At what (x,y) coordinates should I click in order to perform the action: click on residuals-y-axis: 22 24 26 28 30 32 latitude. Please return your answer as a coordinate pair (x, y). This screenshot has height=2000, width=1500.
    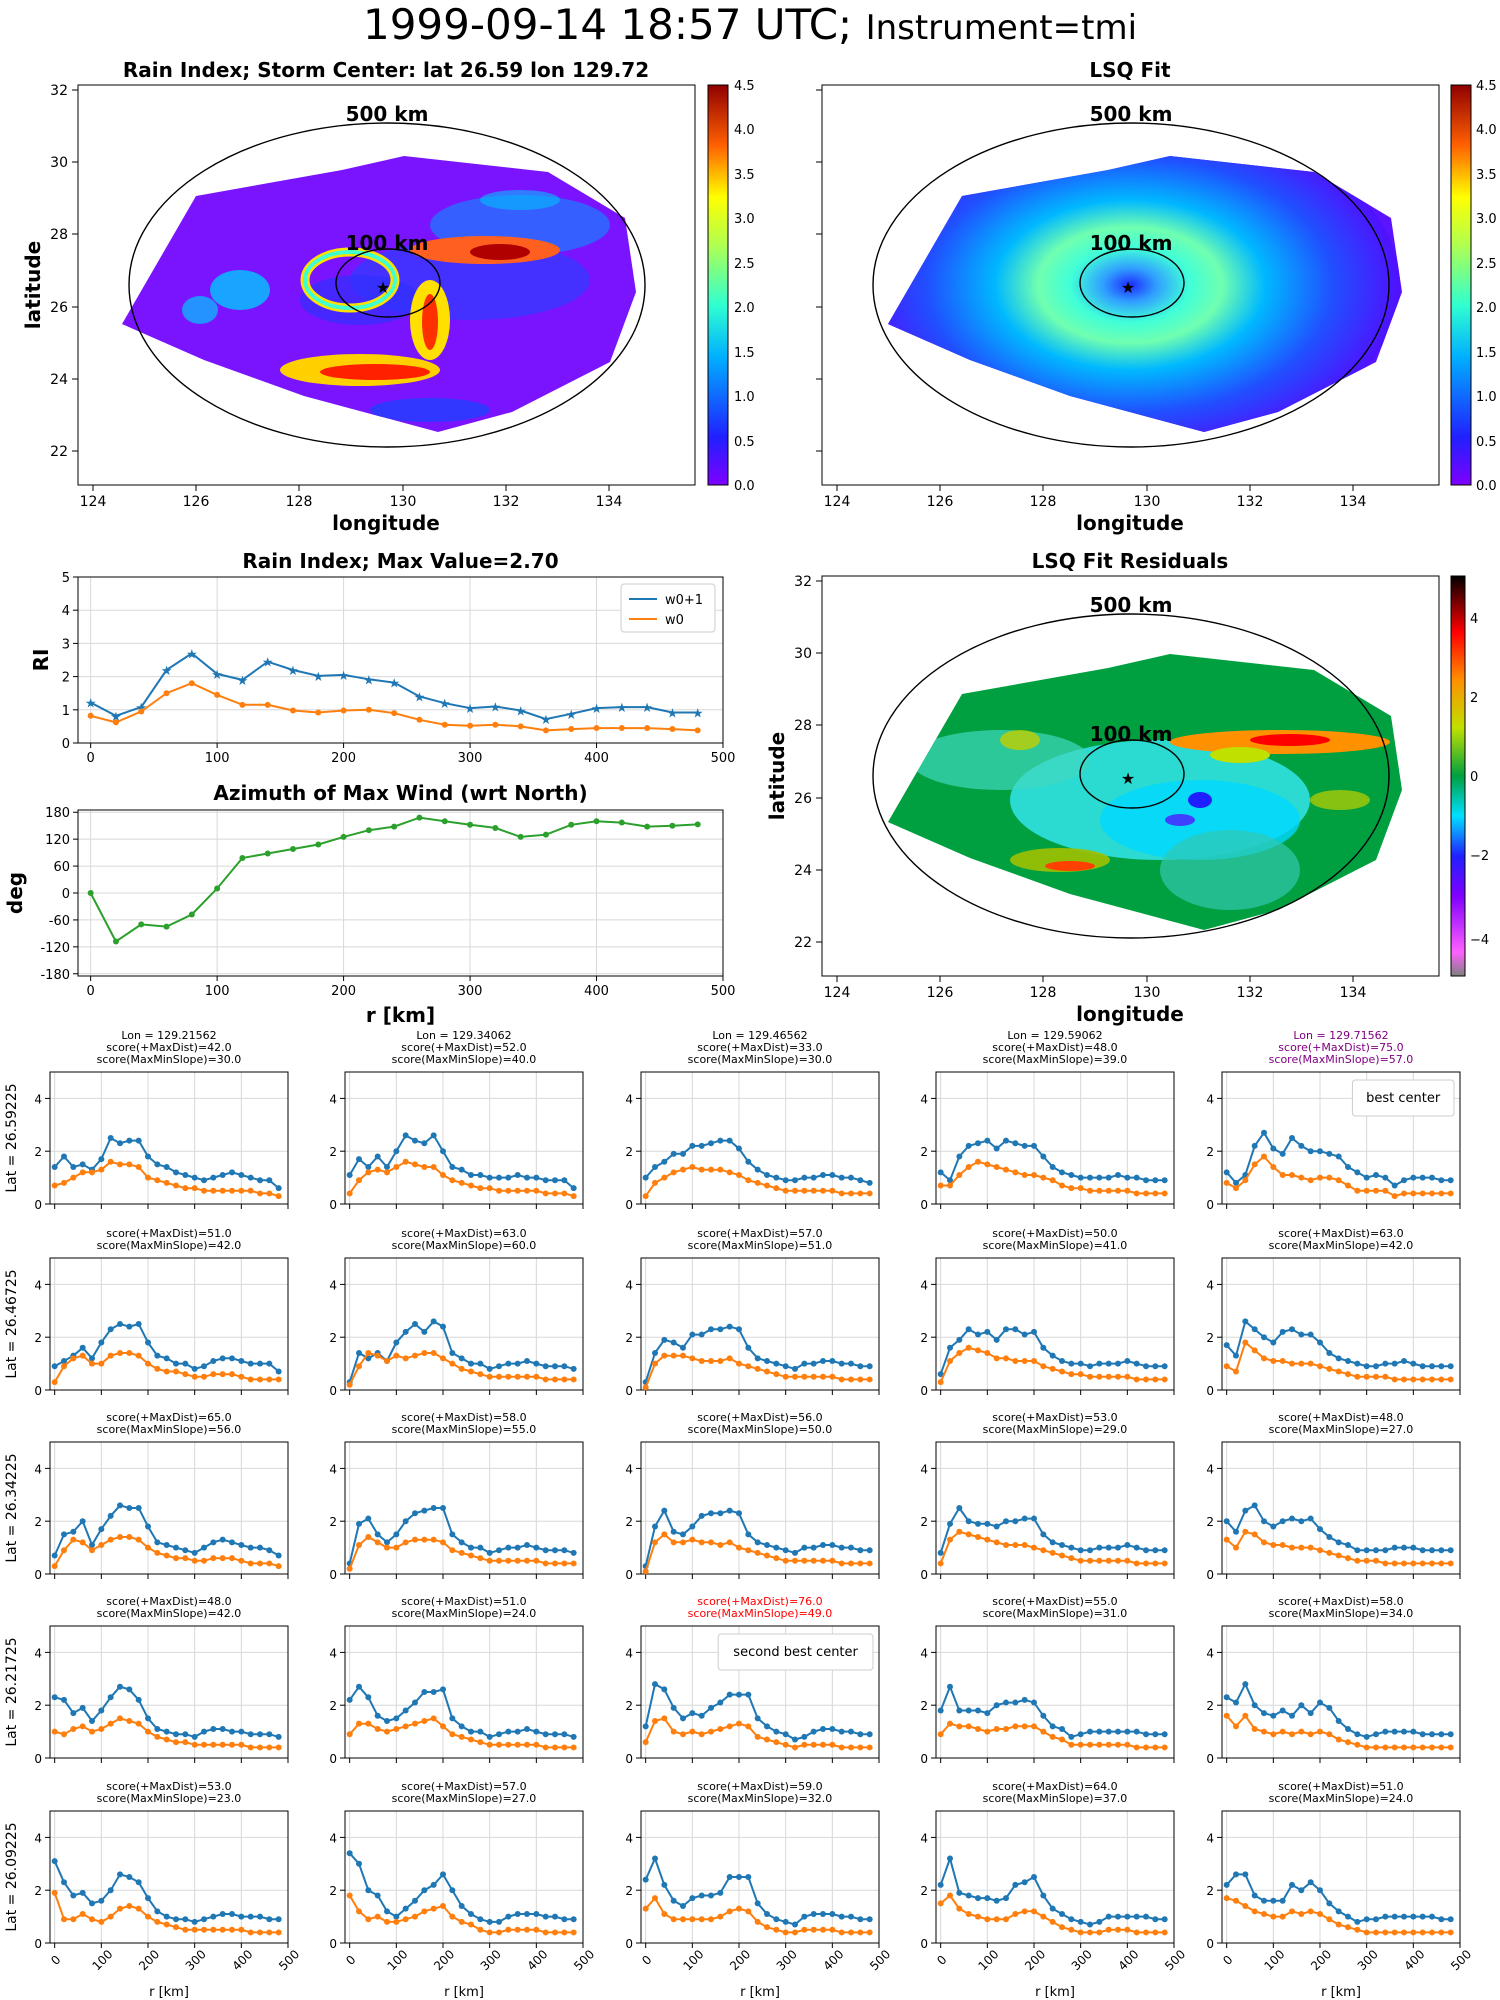
    Looking at the image, I should click on (793, 762).